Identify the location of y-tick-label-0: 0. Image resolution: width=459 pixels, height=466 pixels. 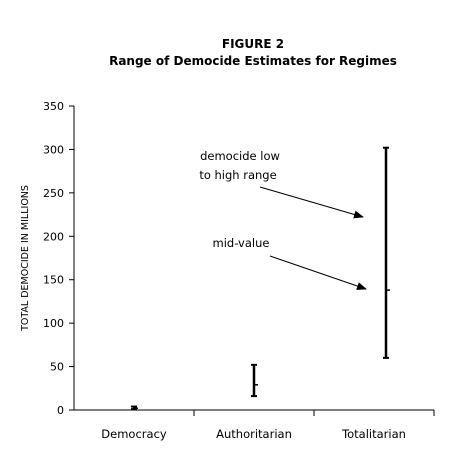
(60, 410).